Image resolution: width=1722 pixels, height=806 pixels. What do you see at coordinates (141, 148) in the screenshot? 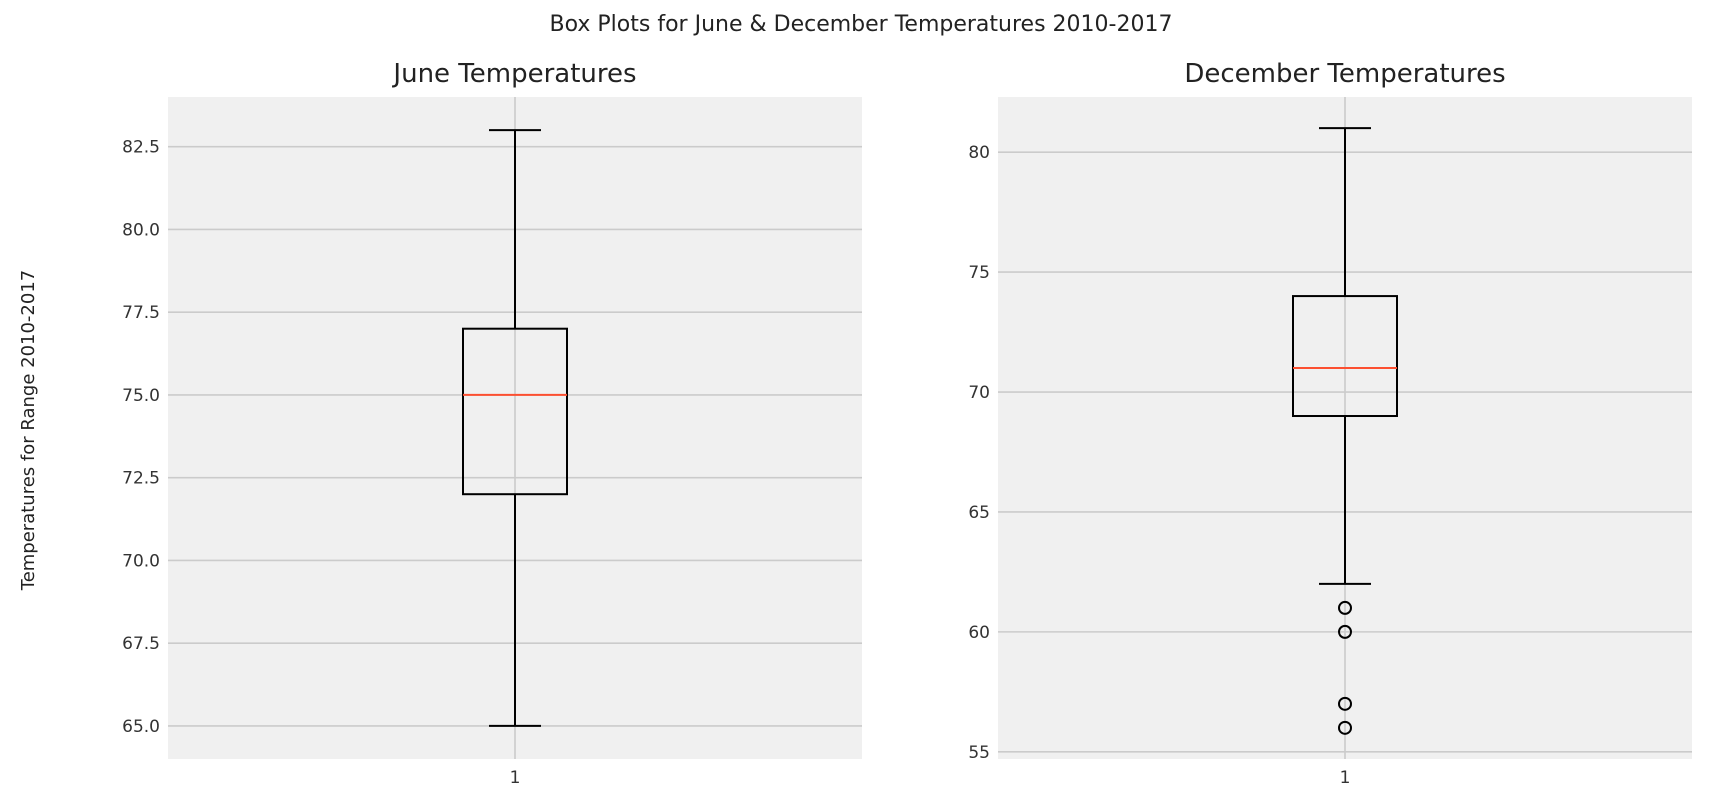
I see `june-y-tick-label: 82.5` at bounding box center [141, 148].